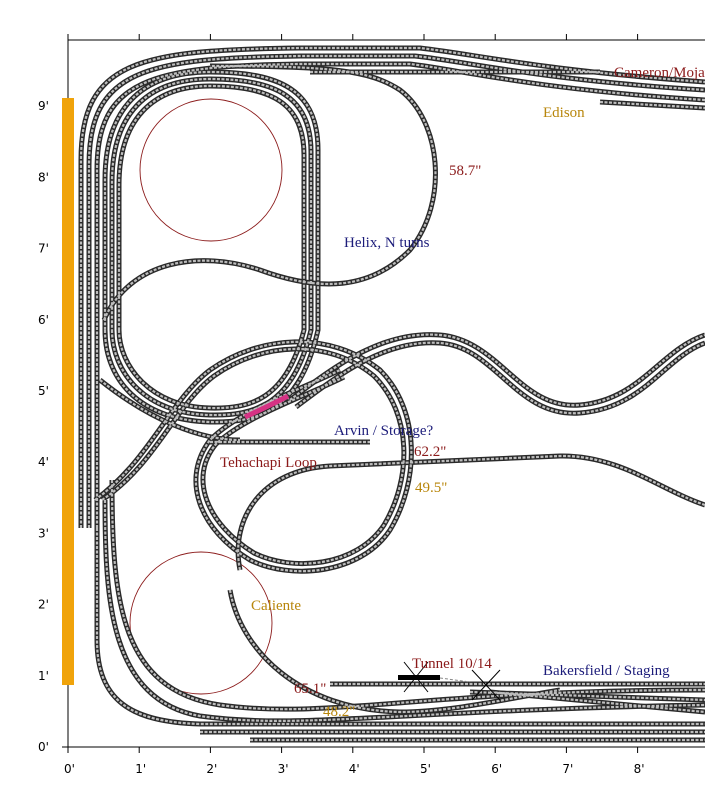 The width and height of the screenshot is (705, 800). I want to click on measure-58-7: 58.7", so click(465, 171).